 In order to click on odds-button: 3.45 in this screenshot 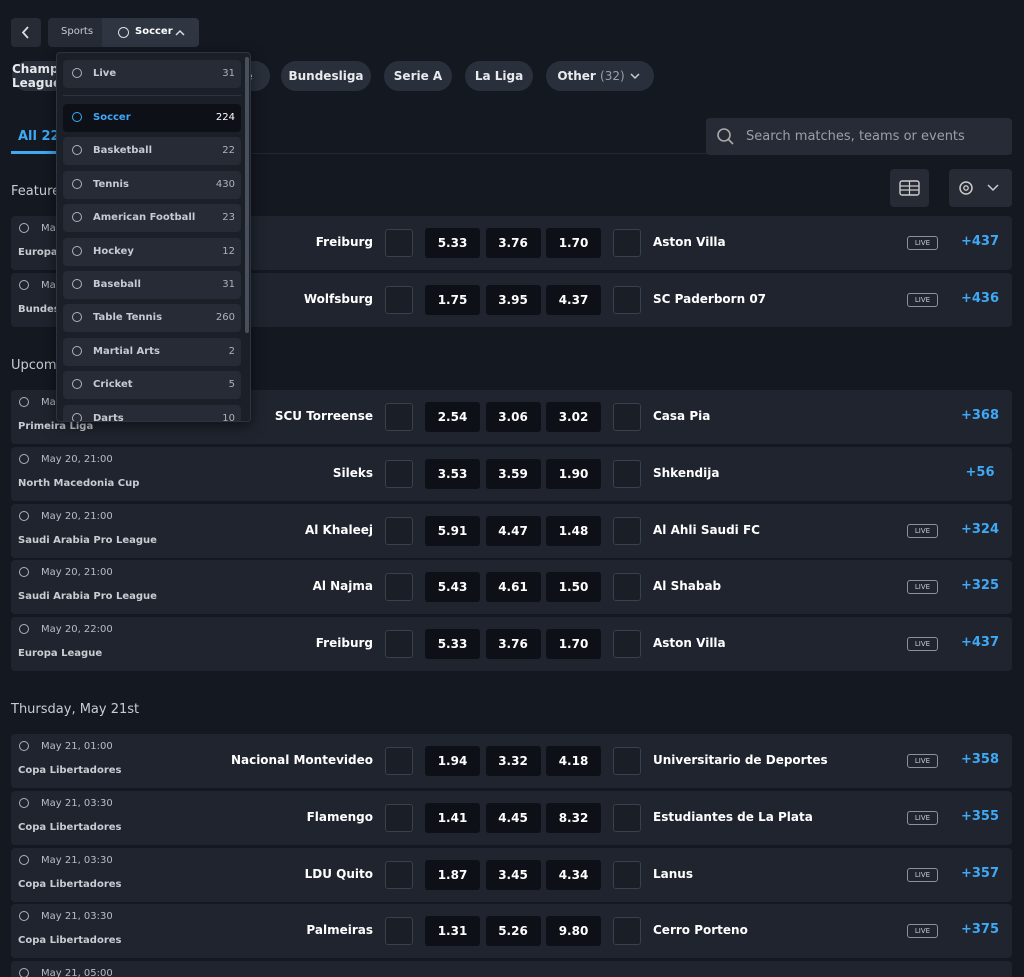, I will do `click(513, 874)`.